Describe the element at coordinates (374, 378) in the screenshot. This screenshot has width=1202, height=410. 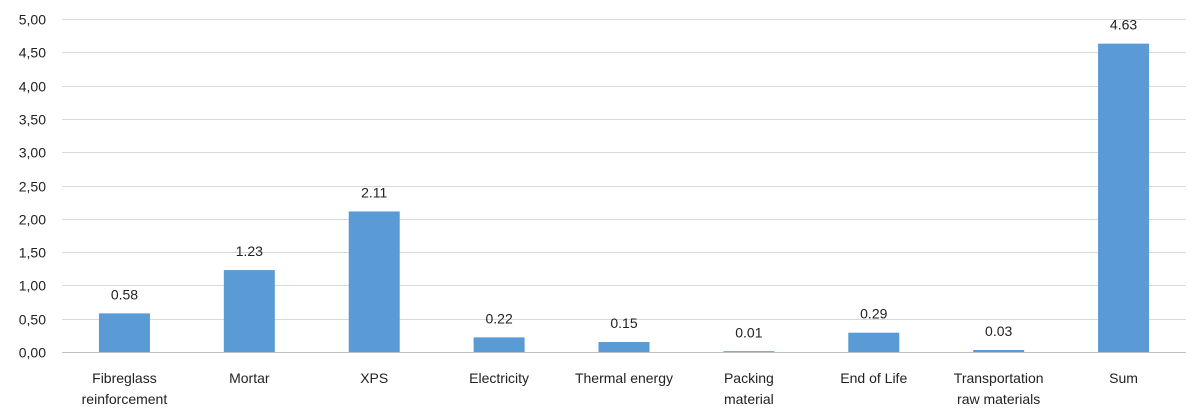
I see `x-category-label: XPS` at that location.